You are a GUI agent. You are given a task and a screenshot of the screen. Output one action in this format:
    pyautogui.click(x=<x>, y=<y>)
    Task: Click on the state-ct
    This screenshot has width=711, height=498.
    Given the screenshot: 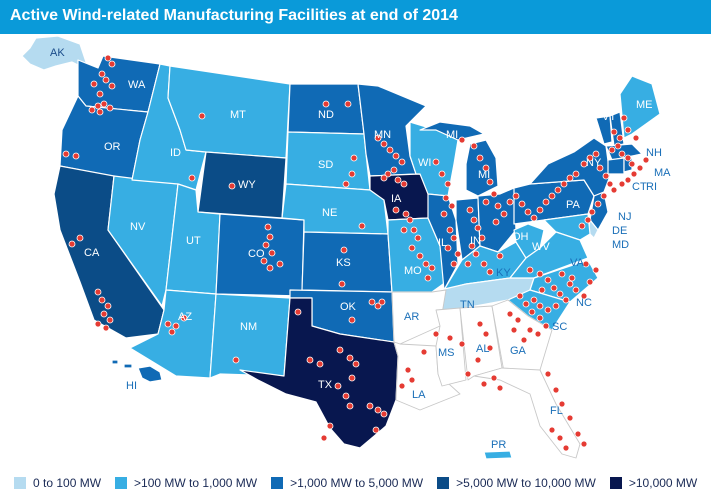 What is the action you would take?
    pyautogui.click(x=616, y=166)
    